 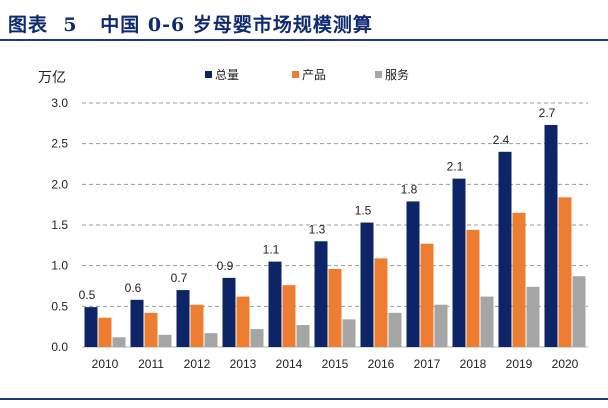 What do you see at coordinates (227, 75) in the screenshot?
I see `legend-label: 总量` at bounding box center [227, 75].